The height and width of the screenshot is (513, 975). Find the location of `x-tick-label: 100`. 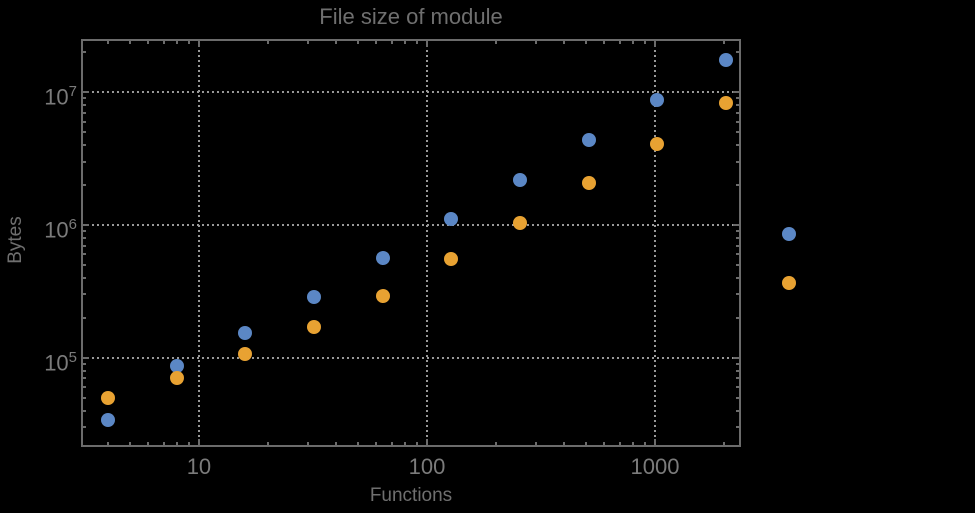

x-tick-label: 100 is located at coordinates (427, 466).